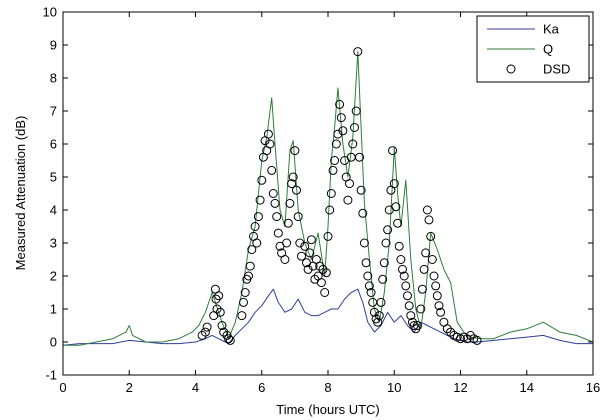 This screenshot has width=613, height=420. Describe the element at coordinates (53, 144) in the screenshot. I see `y-tick-label: 6` at that location.